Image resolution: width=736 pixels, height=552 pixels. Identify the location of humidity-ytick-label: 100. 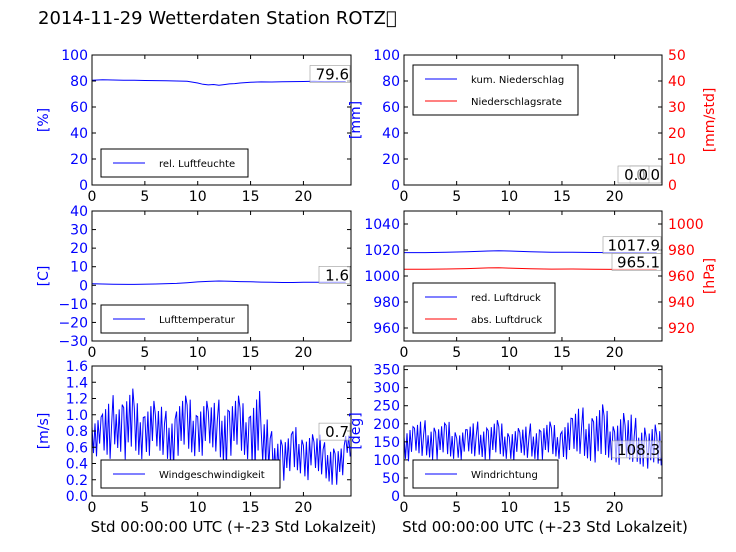
(74, 56).